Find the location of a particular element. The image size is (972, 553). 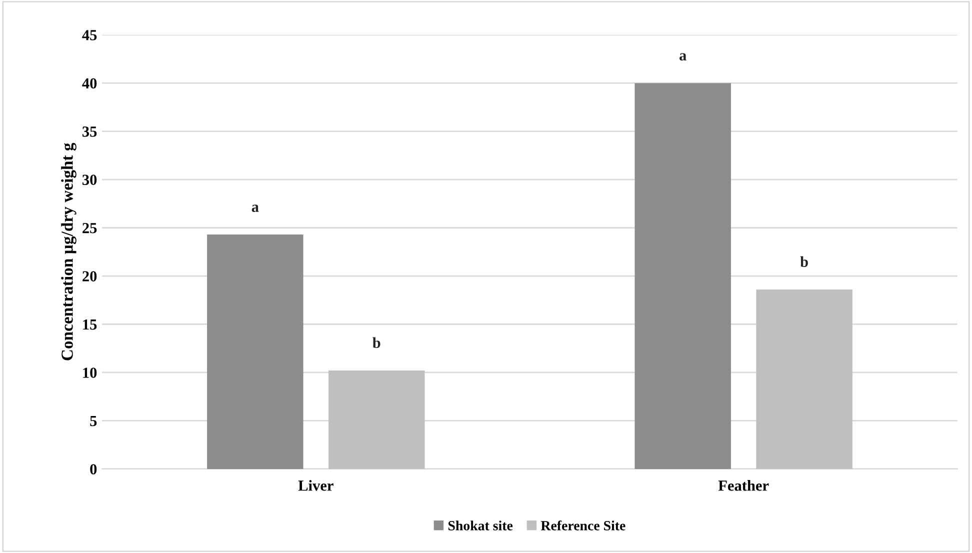

x-tick-label: Liver is located at coordinates (316, 485).